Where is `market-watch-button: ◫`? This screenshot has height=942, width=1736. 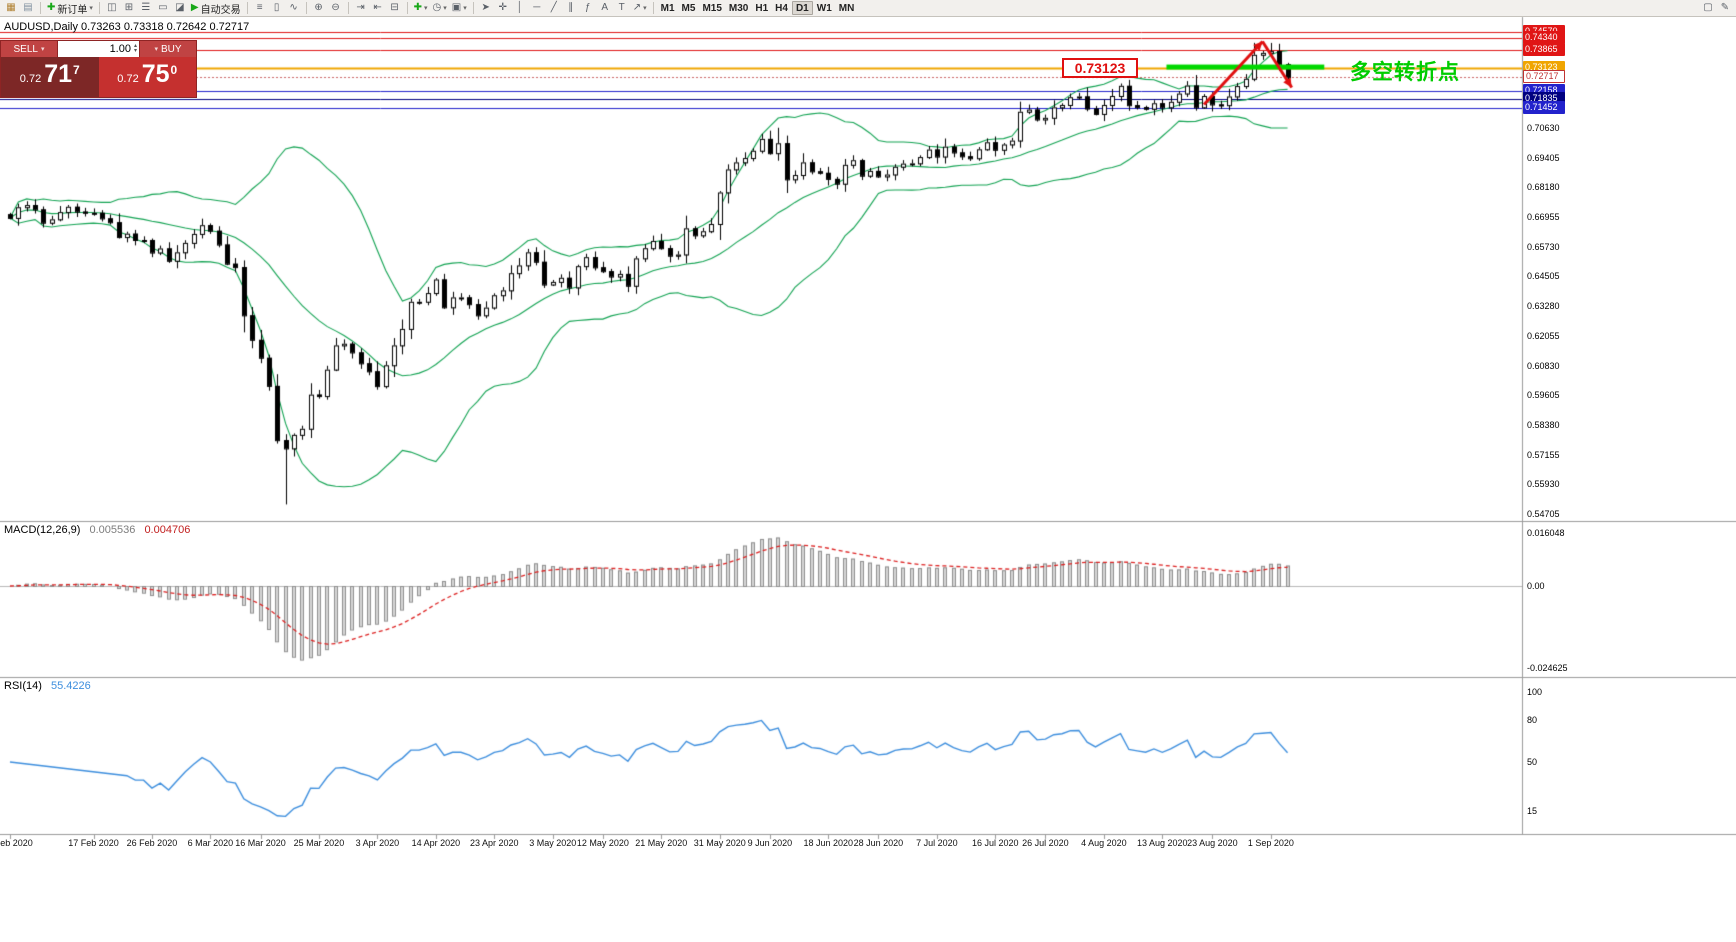 market-watch-button: ◫ is located at coordinates (112, 8).